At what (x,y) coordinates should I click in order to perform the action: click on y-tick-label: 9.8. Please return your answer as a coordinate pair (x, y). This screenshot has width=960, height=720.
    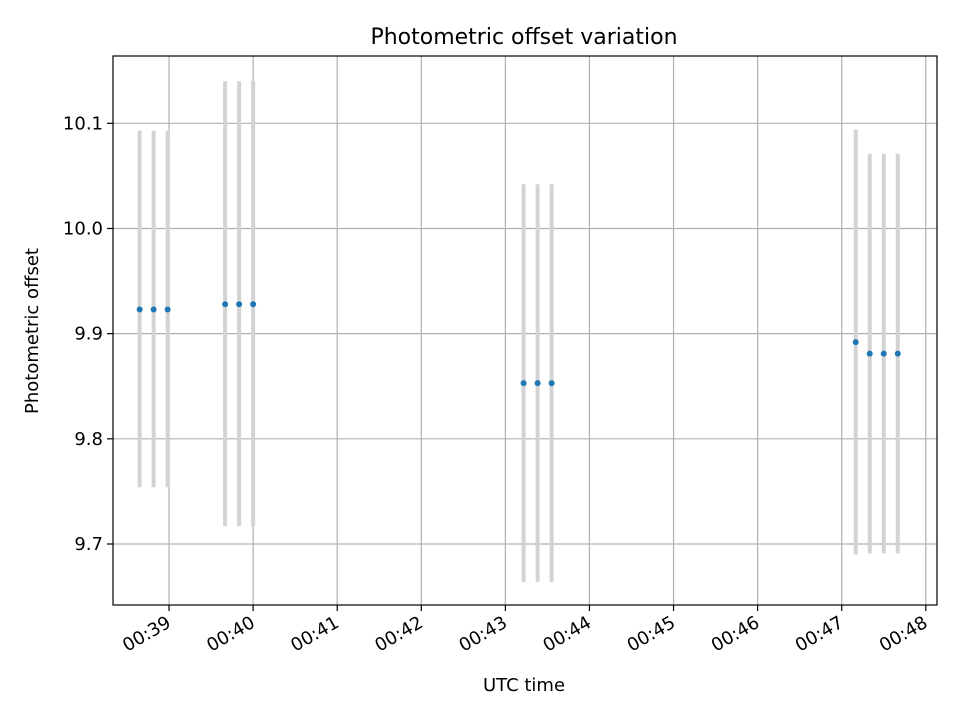
    Looking at the image, I should click on (88, 439).